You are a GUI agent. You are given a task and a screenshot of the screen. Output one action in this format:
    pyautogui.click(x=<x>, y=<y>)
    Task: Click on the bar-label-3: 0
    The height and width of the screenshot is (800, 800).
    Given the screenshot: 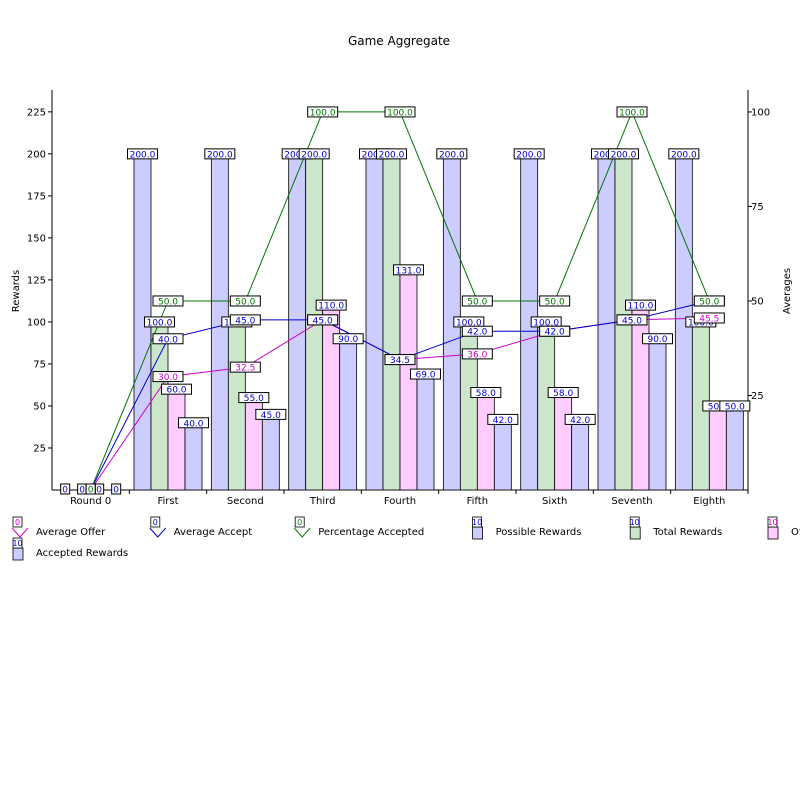 What is the action you would take?
    pyautogui.click(x=116, y=491)
    